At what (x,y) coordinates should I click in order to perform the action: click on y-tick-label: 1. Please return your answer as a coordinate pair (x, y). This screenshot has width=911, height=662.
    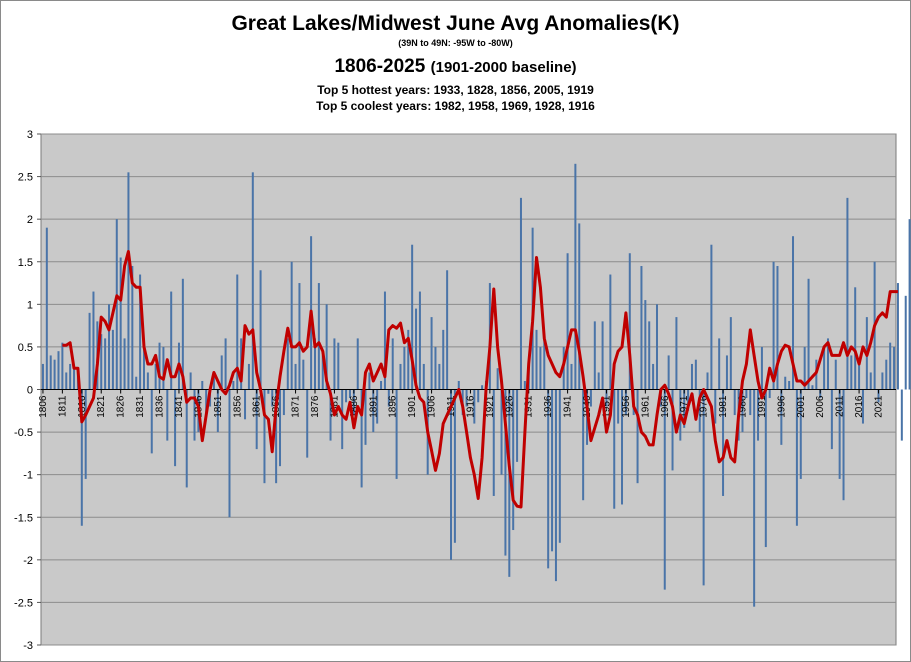
    Looking at the image, I should click on (30, 305).